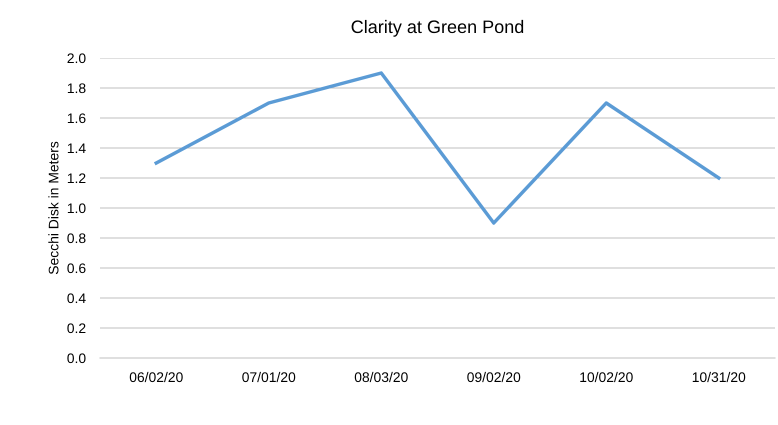 Image resolution: width=778 pixels, height=425 pixels. I want to click on x-tick-label: 09/02/20, so click(493, 377).